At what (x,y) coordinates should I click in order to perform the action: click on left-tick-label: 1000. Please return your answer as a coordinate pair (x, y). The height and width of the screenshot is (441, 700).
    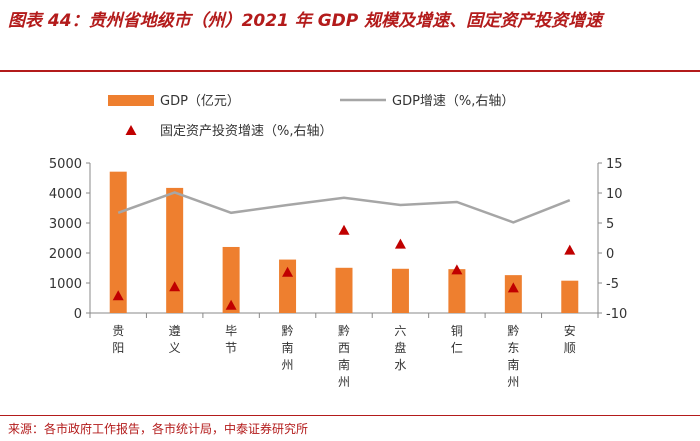
    Looking at the image, I should click on (65, 284).